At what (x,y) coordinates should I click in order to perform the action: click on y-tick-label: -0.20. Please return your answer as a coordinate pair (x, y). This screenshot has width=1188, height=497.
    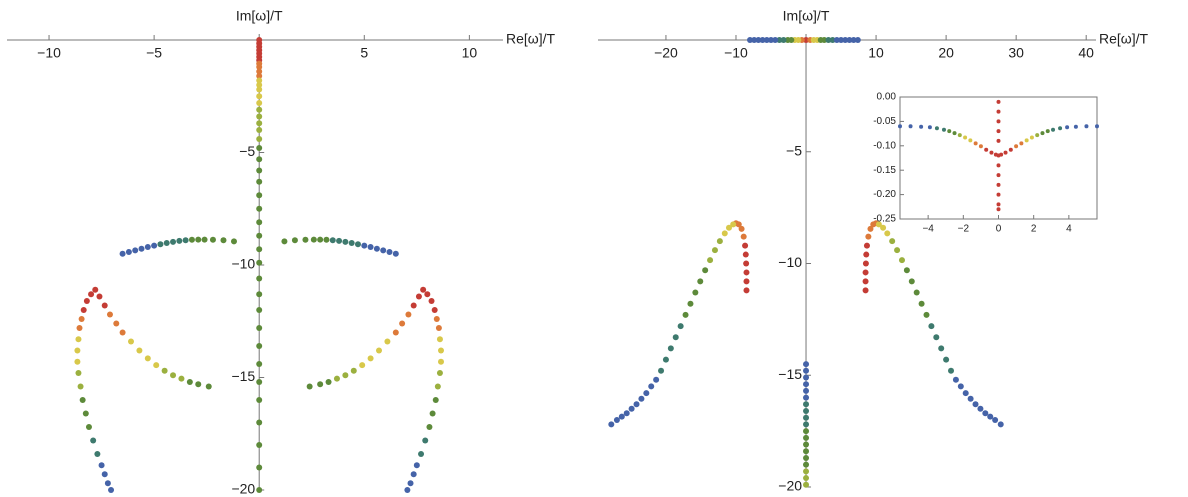
    Looking at the image, I should click on (884, 194).